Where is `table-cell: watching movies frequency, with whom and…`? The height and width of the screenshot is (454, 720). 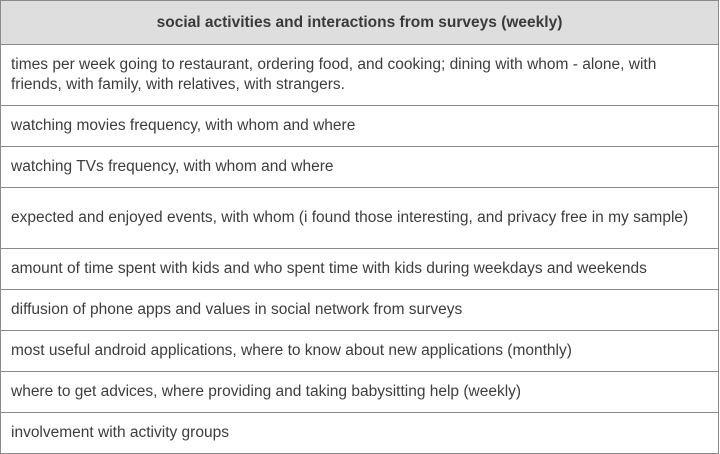
table-cell: watching movies frequency, with whom and… is located at coordinates (359, 126).